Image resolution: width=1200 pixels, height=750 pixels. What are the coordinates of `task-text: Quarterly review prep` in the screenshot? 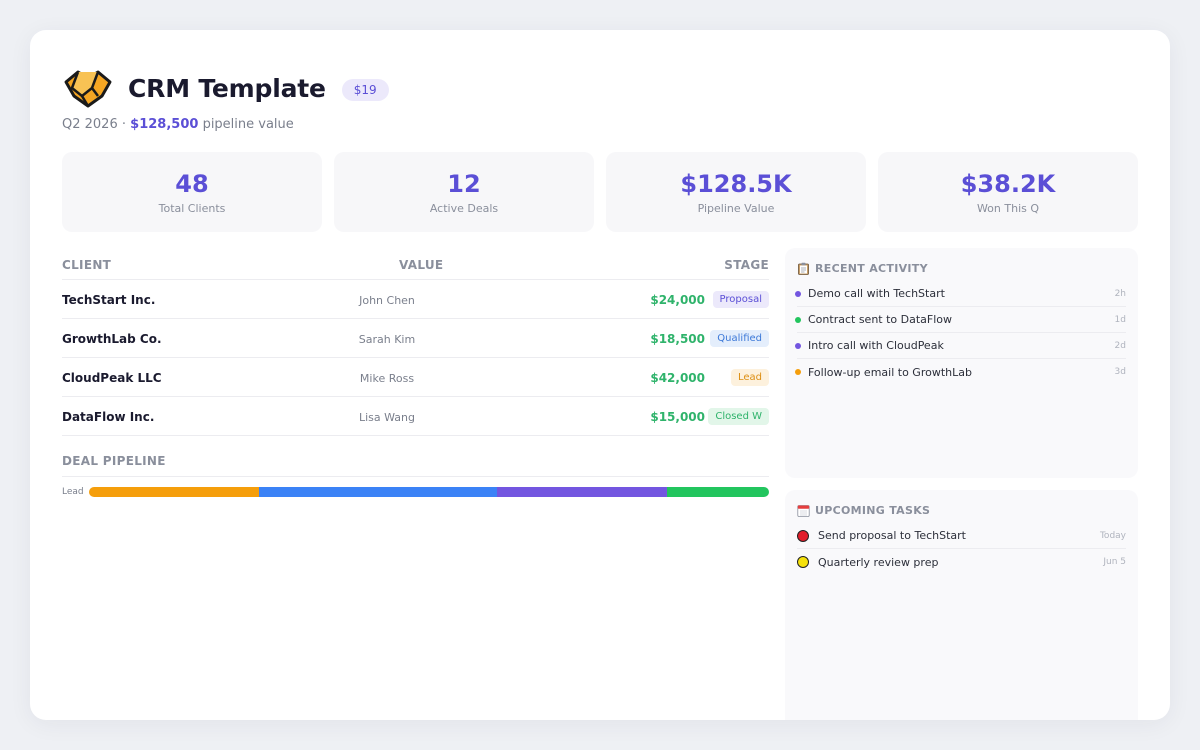 It's located at (878, 562).